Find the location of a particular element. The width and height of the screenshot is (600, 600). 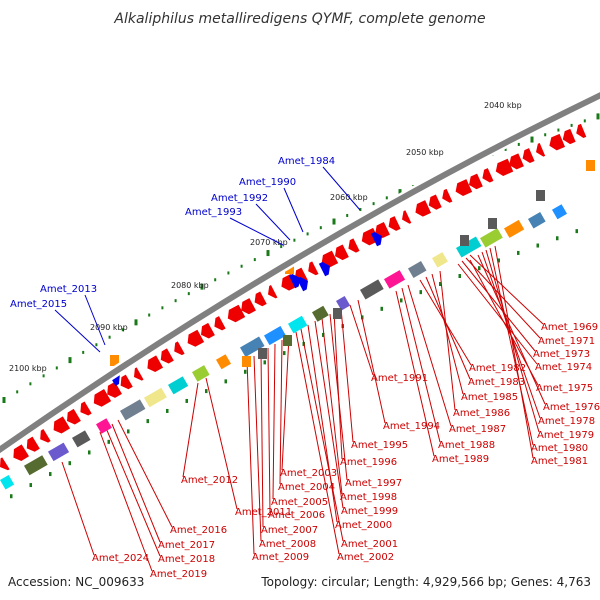

gene-label: Amet_1999 is located at coordinates (369, 511).